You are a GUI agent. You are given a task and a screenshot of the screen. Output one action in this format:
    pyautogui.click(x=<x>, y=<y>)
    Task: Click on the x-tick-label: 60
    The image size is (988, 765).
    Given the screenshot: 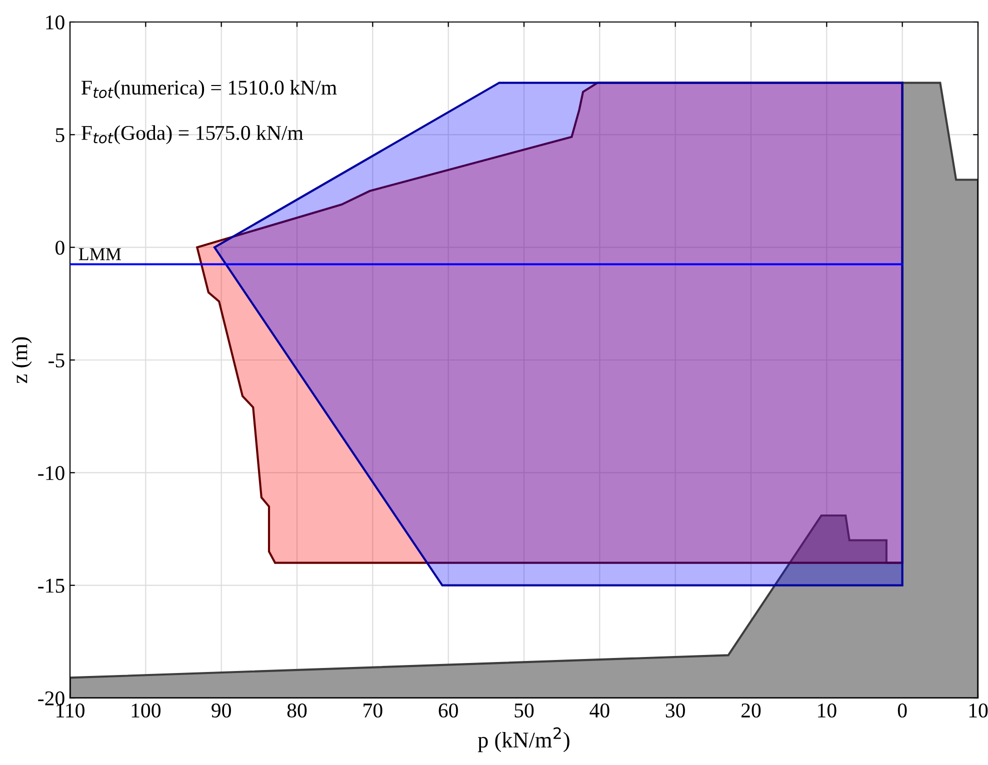 What is the action you would take?
    pyautogui.click(x=448, y=710)
    